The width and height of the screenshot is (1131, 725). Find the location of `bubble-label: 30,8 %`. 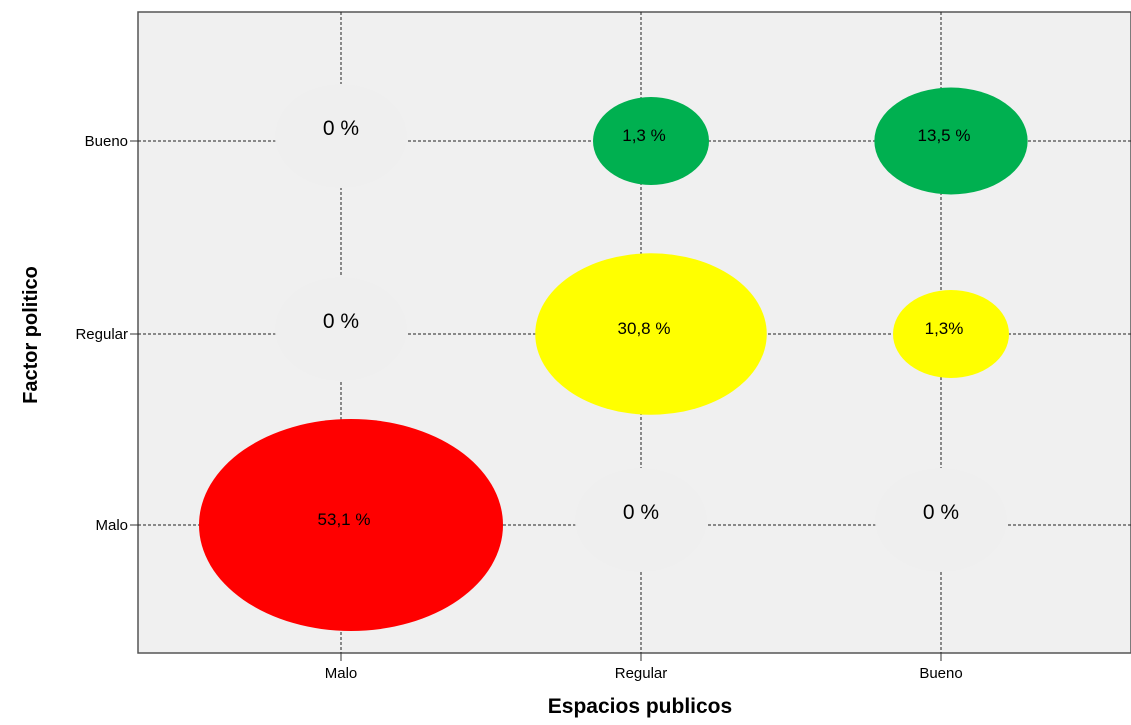

bubble-label: 30,8 % is located at coordinates (644, 328).